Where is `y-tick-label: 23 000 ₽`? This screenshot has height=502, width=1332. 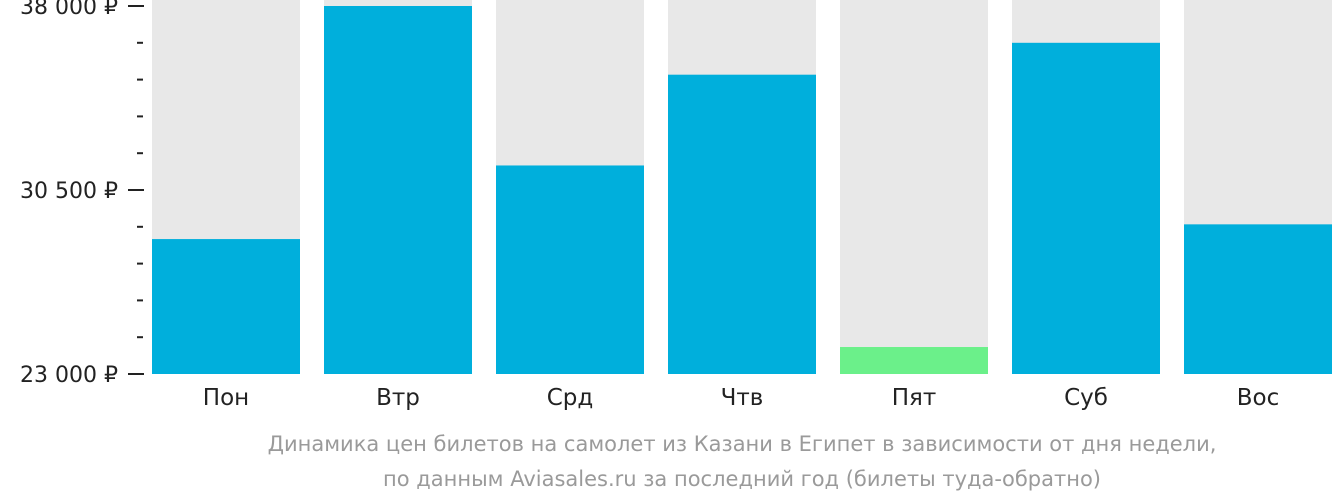
y-tick-label: 23 000 ₽ is located at coordinates (69, 375).